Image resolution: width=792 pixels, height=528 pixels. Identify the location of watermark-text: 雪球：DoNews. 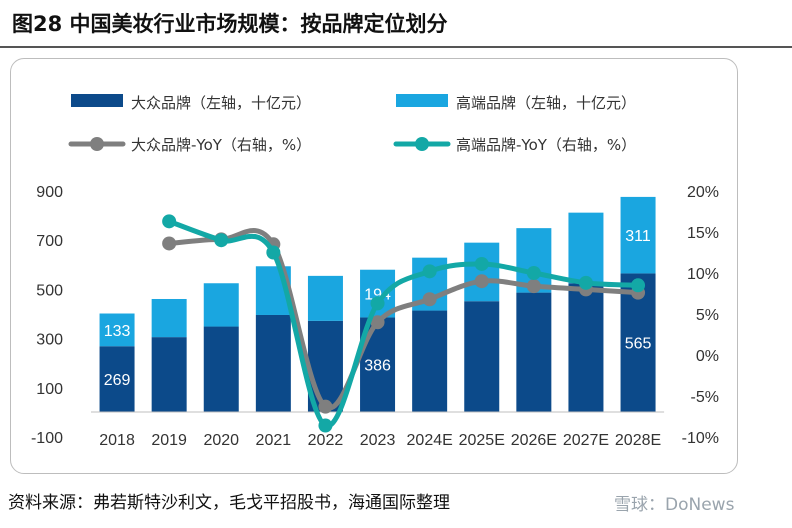
(674, 505).